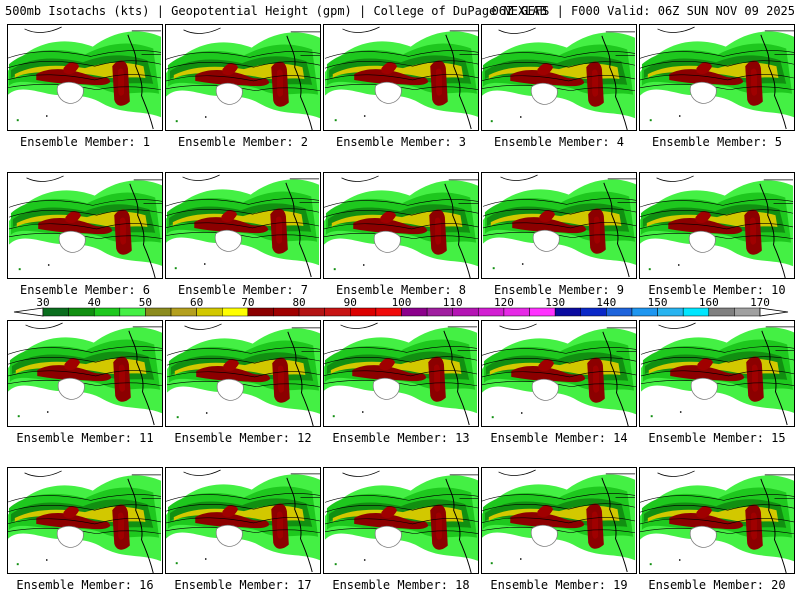  I want to click on ensemble-member-label: Ensemble Member: 1, so click(85, 142).